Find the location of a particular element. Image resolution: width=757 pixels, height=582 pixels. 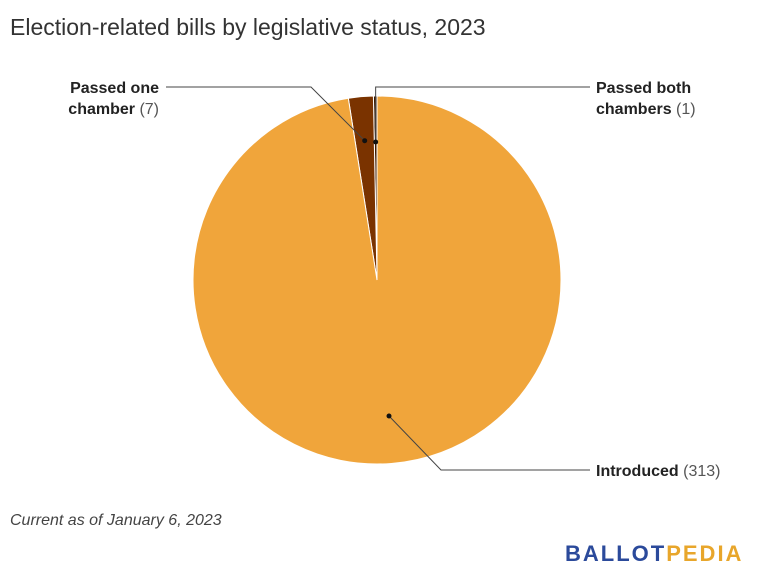

ballotpedia-logo: BALLOTPEDIA is located at coordinates (654, 554).